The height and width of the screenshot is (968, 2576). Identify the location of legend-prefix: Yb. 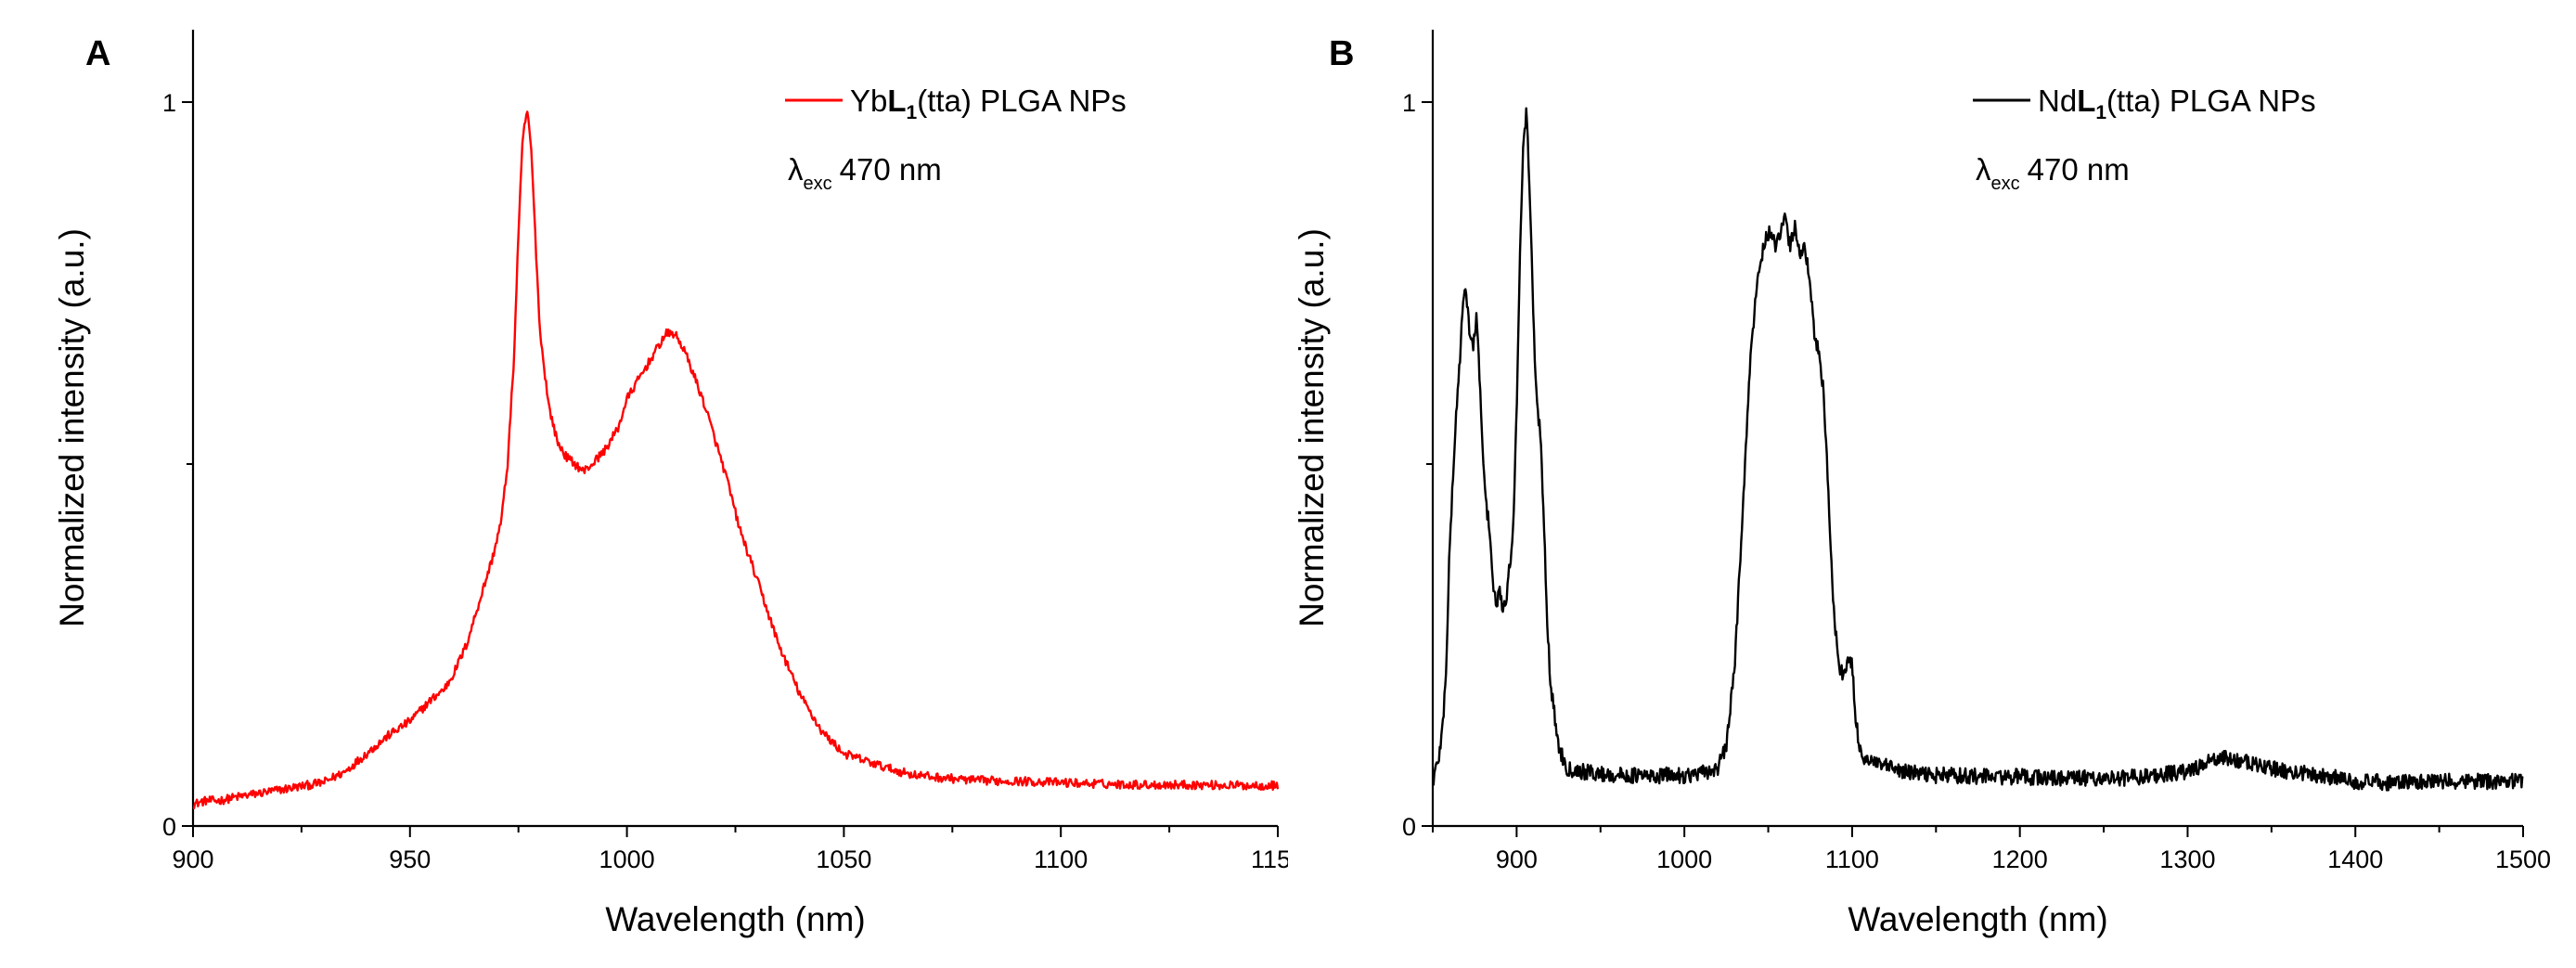
(868, 101).